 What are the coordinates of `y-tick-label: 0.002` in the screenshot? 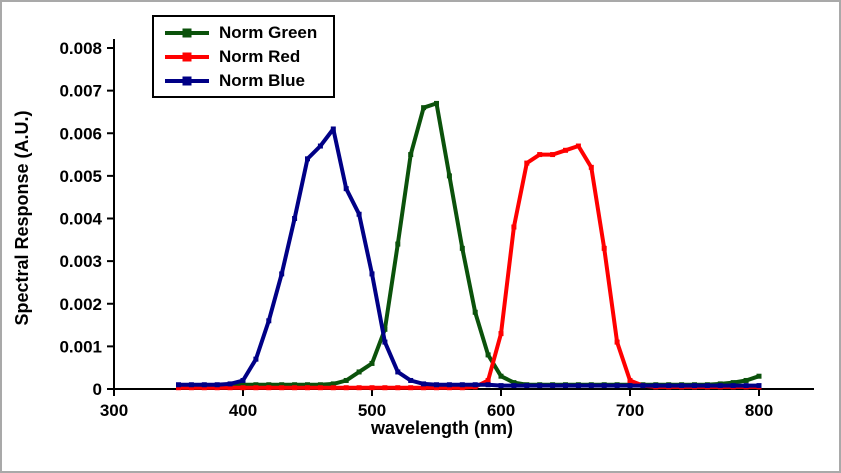 It's located at (80, 304).